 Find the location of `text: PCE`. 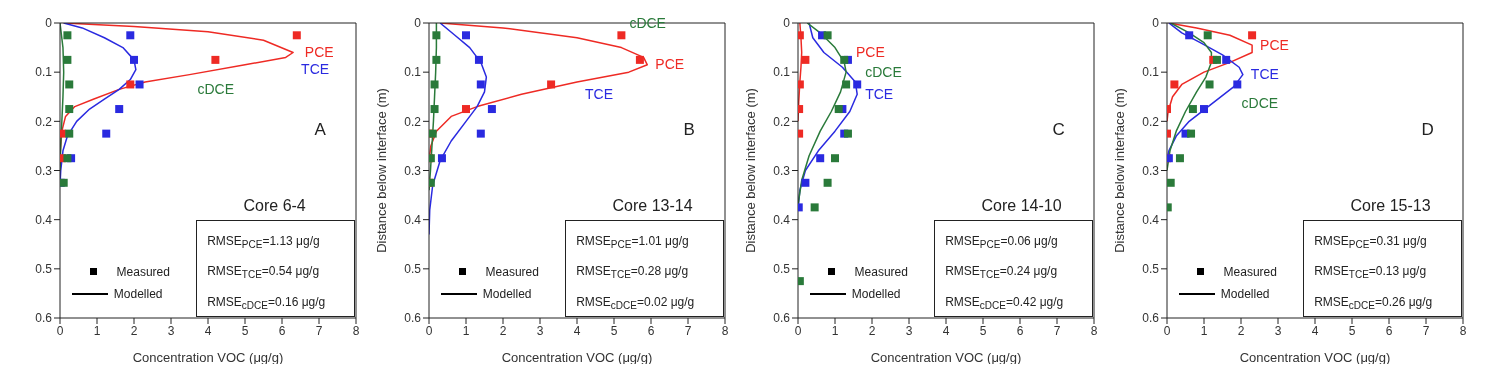

text: PCE is located at coordinates (870, 52).